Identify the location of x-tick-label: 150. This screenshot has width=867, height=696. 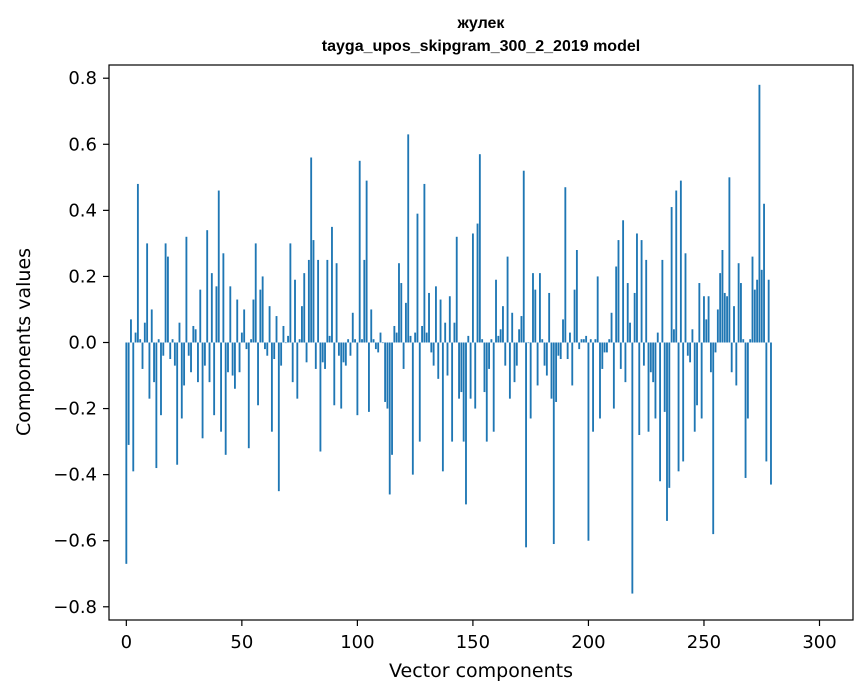
(473, 642).